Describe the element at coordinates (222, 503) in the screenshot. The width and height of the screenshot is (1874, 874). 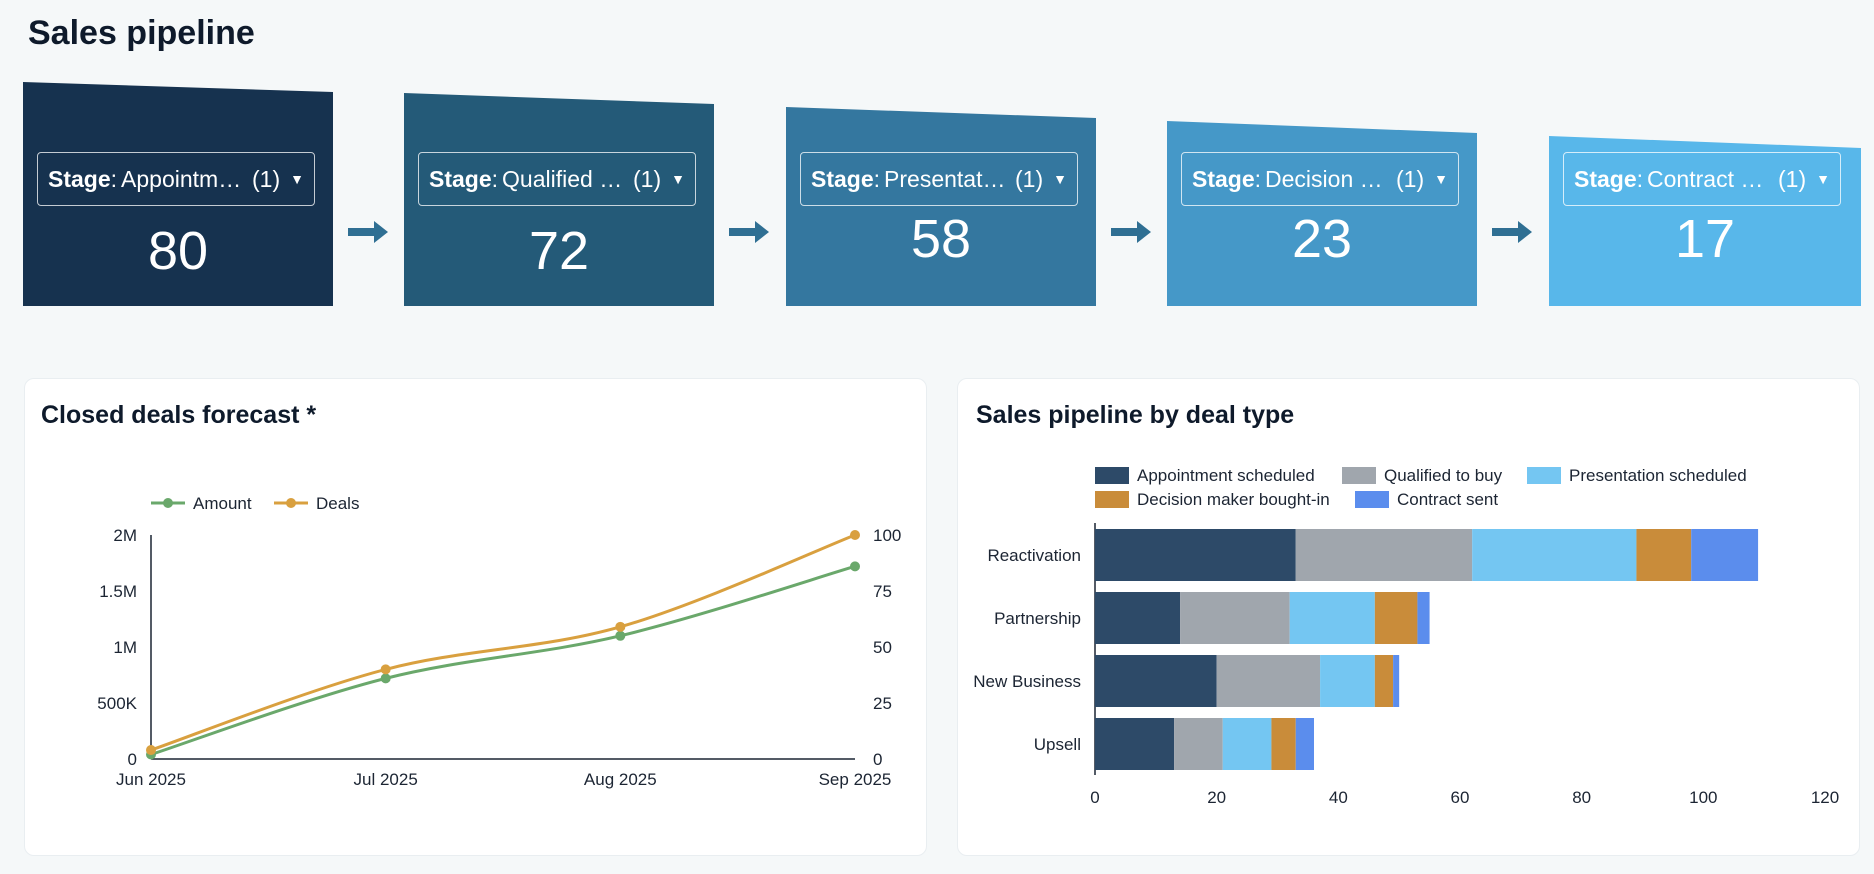
I see `legend-label-amount: Amount` at that location.